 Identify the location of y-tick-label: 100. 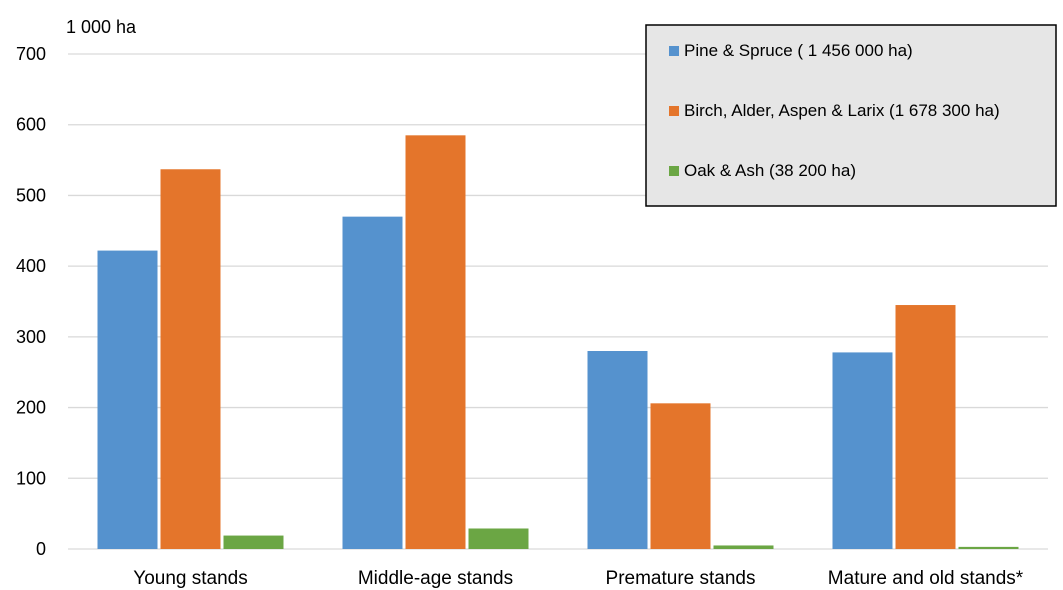
(31, 478).